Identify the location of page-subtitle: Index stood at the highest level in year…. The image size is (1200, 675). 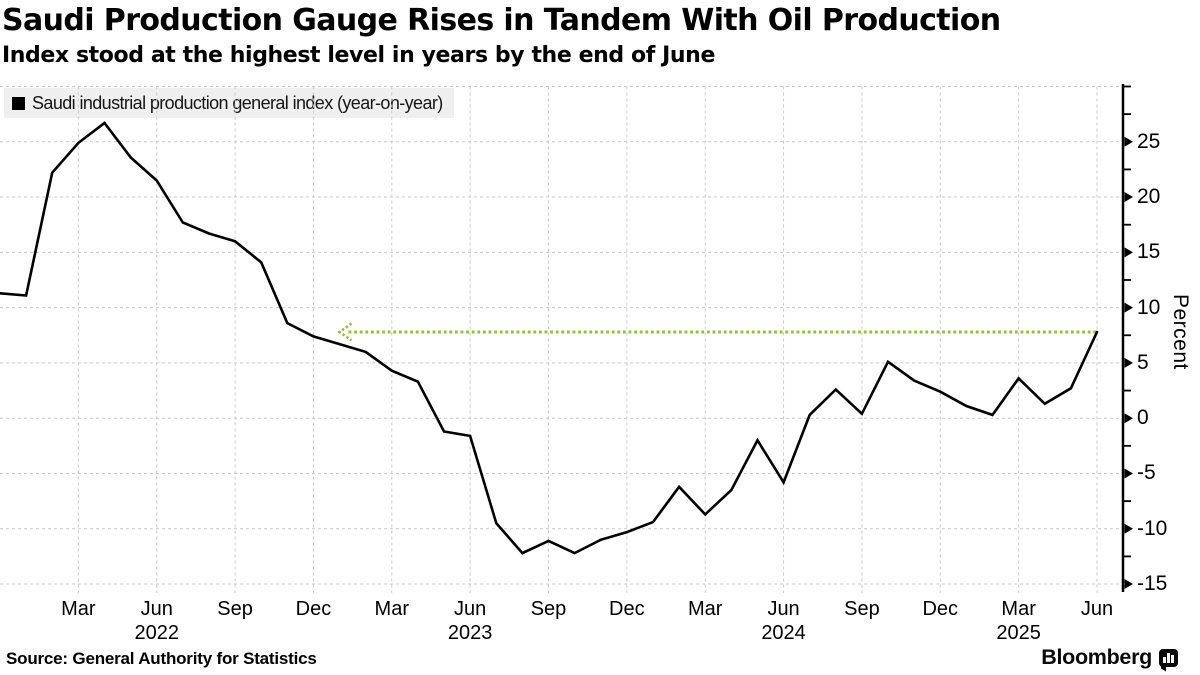
(358, 55).